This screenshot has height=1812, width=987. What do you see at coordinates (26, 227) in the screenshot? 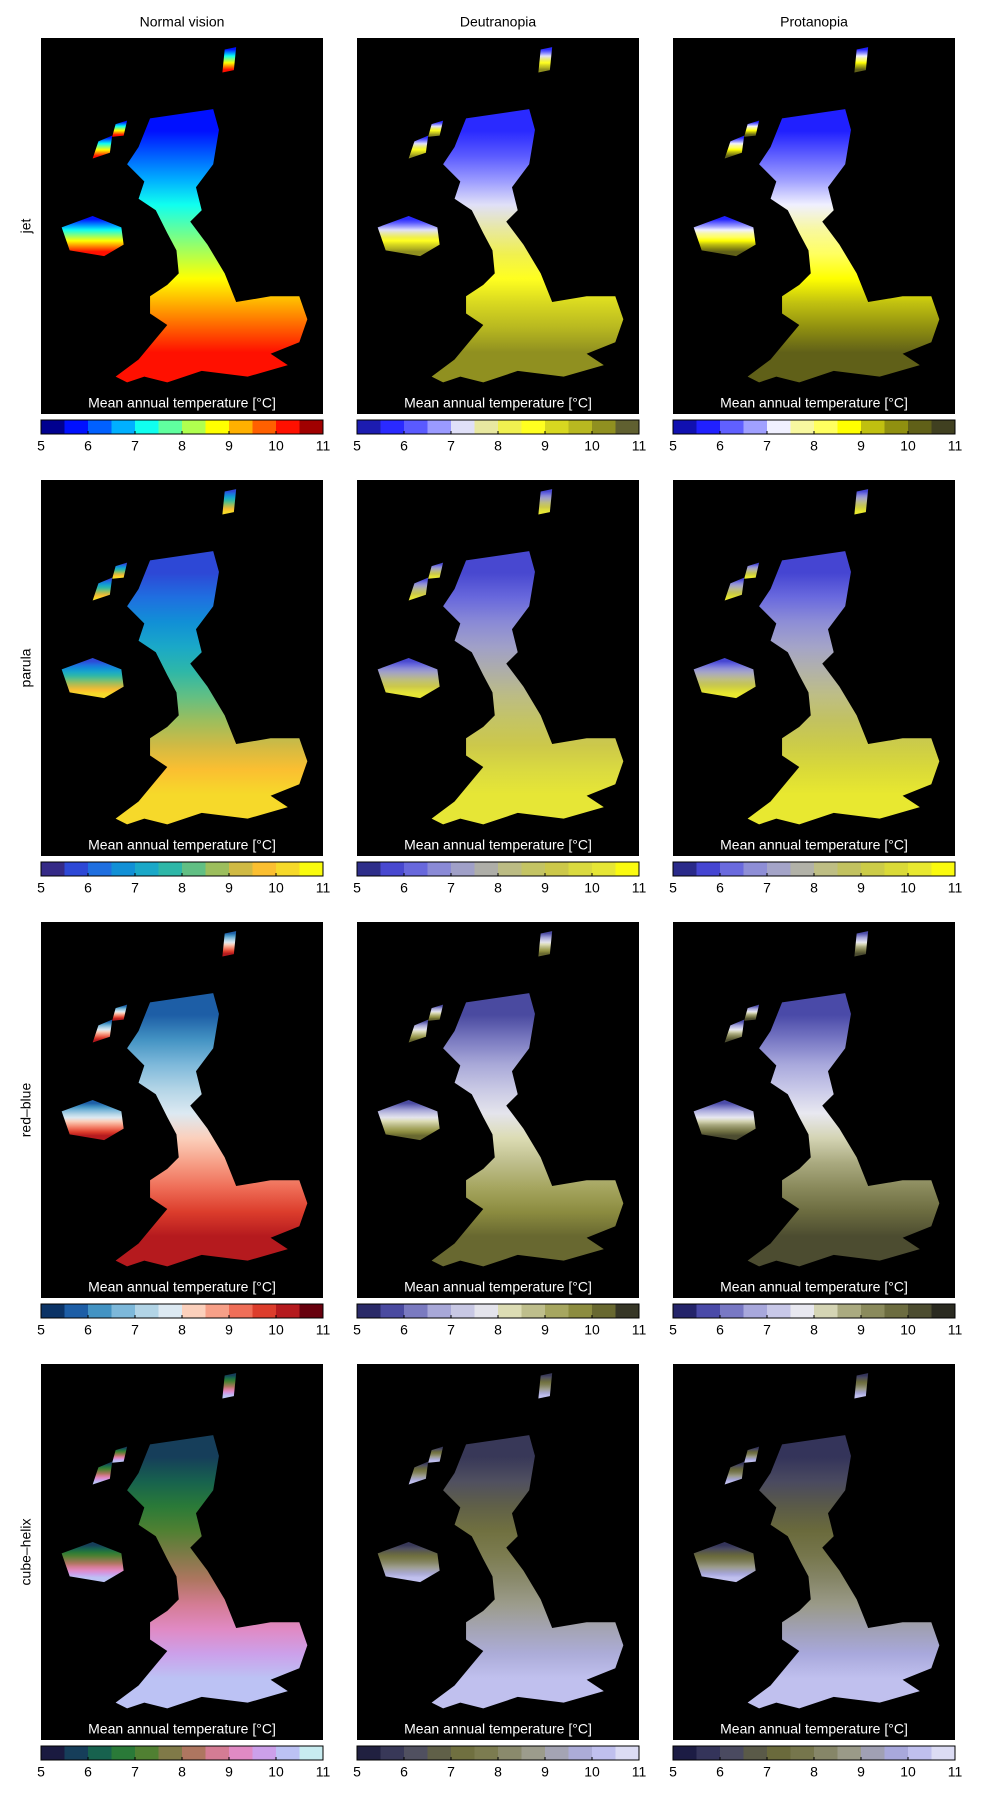
I see `row-label: jet` at bounding box center [26, 227].